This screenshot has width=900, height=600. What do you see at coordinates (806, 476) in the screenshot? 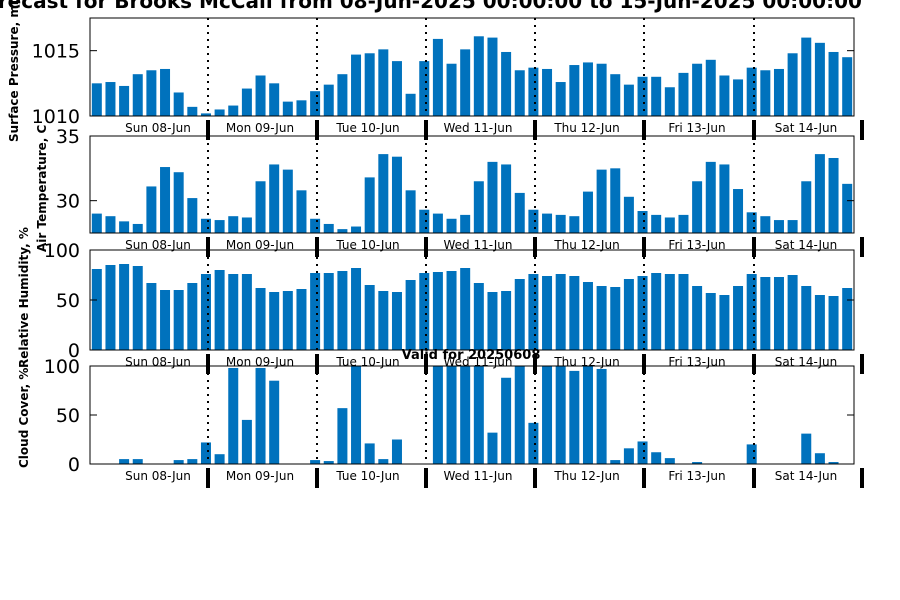
I see `day-label: Sat 14-Jun` at bounding box center [806, 476].